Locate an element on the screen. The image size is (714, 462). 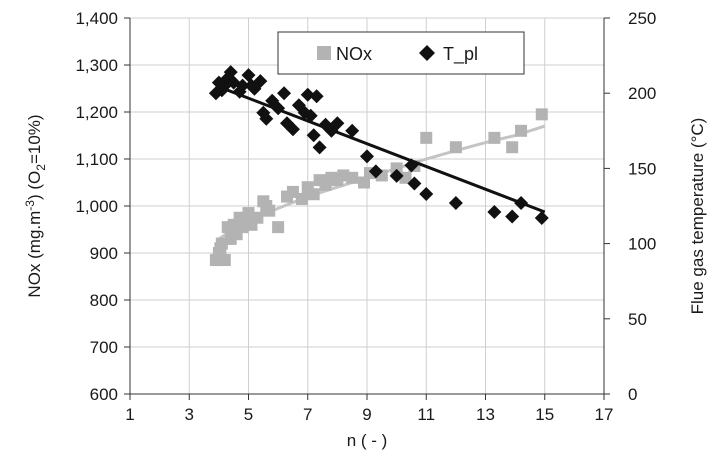
y-left-tick-label: 1,100 is located at coordinates (96, 159).